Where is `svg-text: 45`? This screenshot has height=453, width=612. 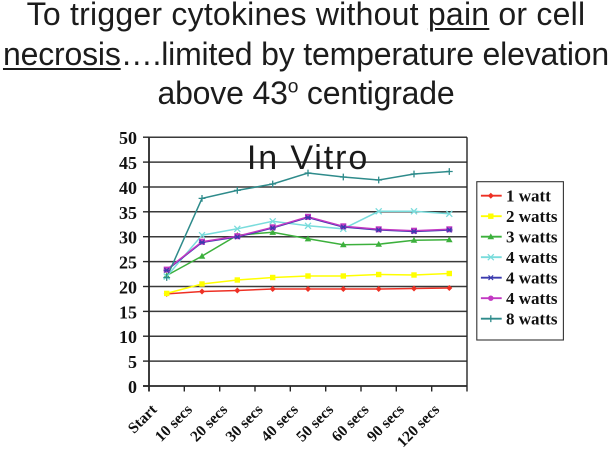 svg-text: 45 is located at coordinates (128, 163).